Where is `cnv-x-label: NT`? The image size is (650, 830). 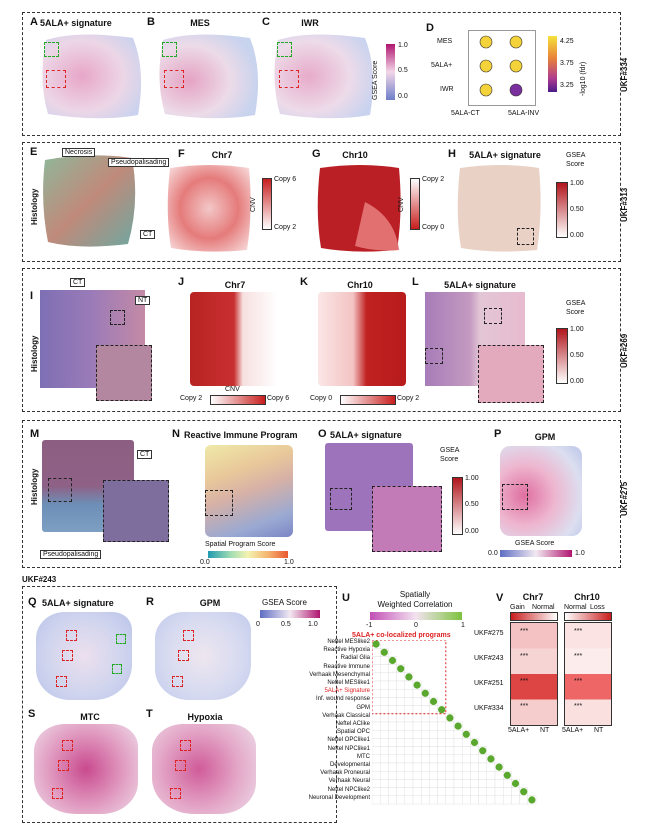 cnv-x-label: NT is located at coordinates (545, 730).